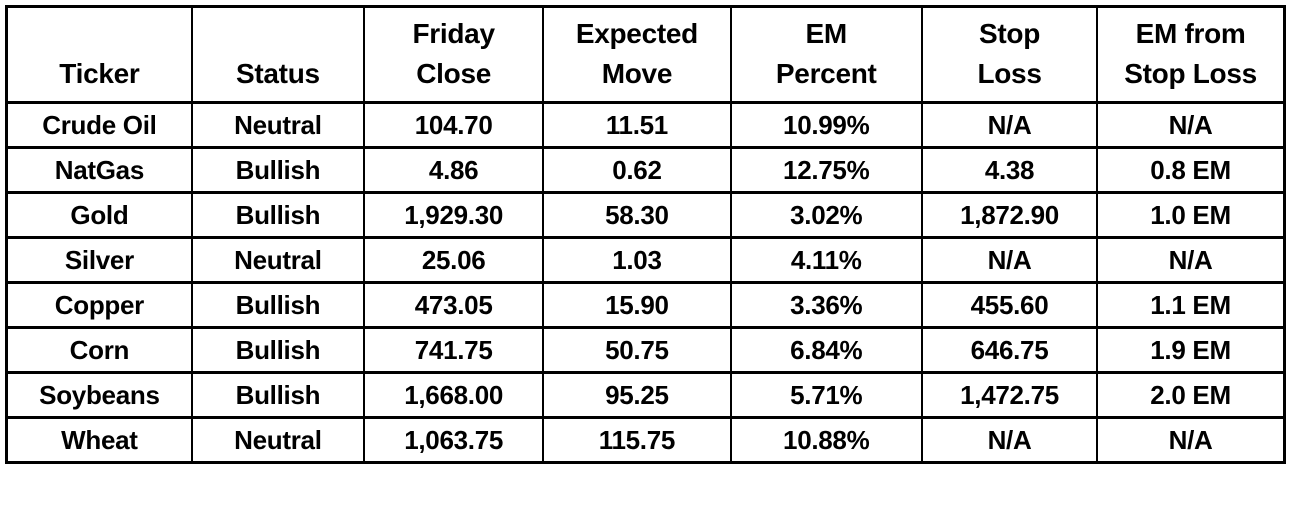 The image size is (1291, 506). What do you see at coordinates (637, 125) in the screenshot?
I see `cell-expected-move: 11.51` at bounding box center [637, 125].